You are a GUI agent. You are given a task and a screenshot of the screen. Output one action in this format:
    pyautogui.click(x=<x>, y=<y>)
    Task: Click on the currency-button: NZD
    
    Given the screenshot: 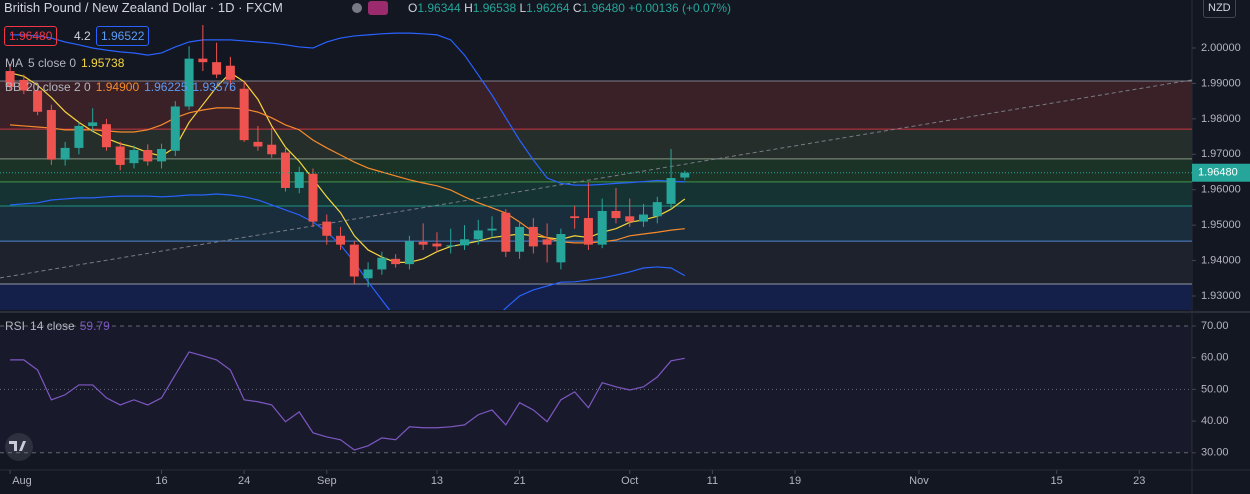 What is the action you would take?
    pyautogui.click(x=1219, y=9)
    